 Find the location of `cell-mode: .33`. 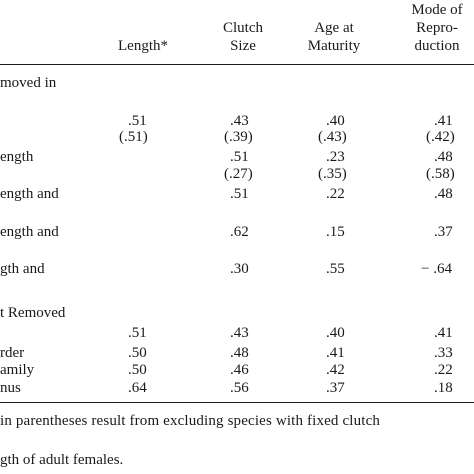

cell-mode: .33 is located at coordinates (443, 353).